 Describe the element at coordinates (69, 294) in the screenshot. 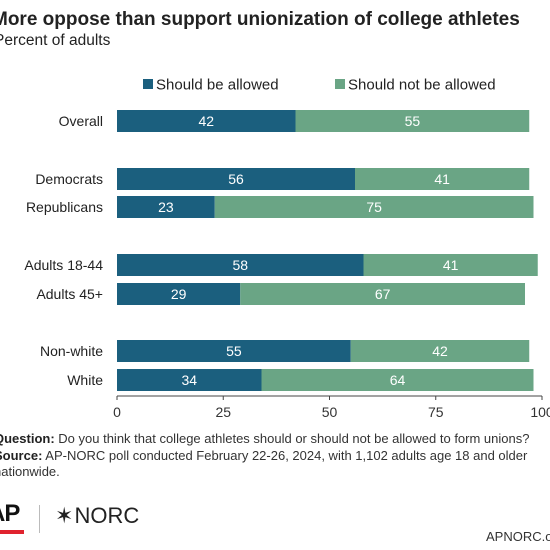

I see `category-label-adults-45: Adults 45+` at that location.